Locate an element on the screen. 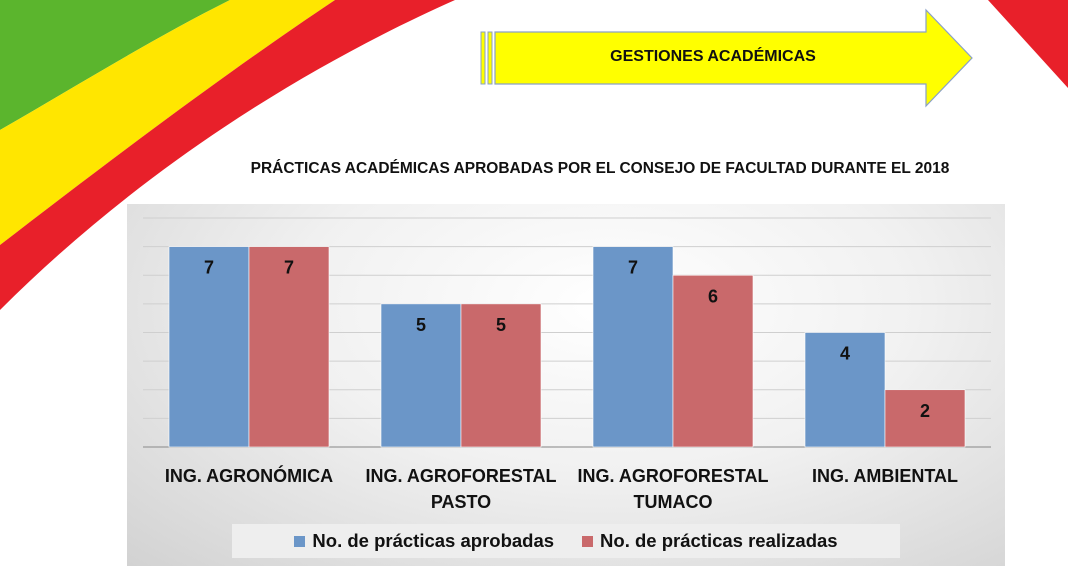 This screenshot has height=580, width=1068. banner-arrow is located at coordinates (726, 58).